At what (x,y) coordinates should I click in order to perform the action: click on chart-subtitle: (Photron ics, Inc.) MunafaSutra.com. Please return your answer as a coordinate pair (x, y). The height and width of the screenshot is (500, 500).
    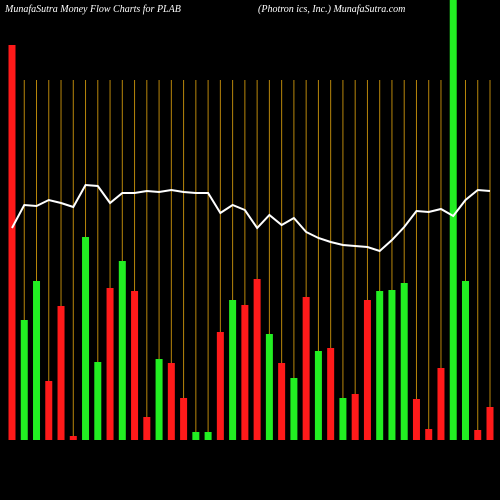
    Looking at the image, I should click on (331, 9).